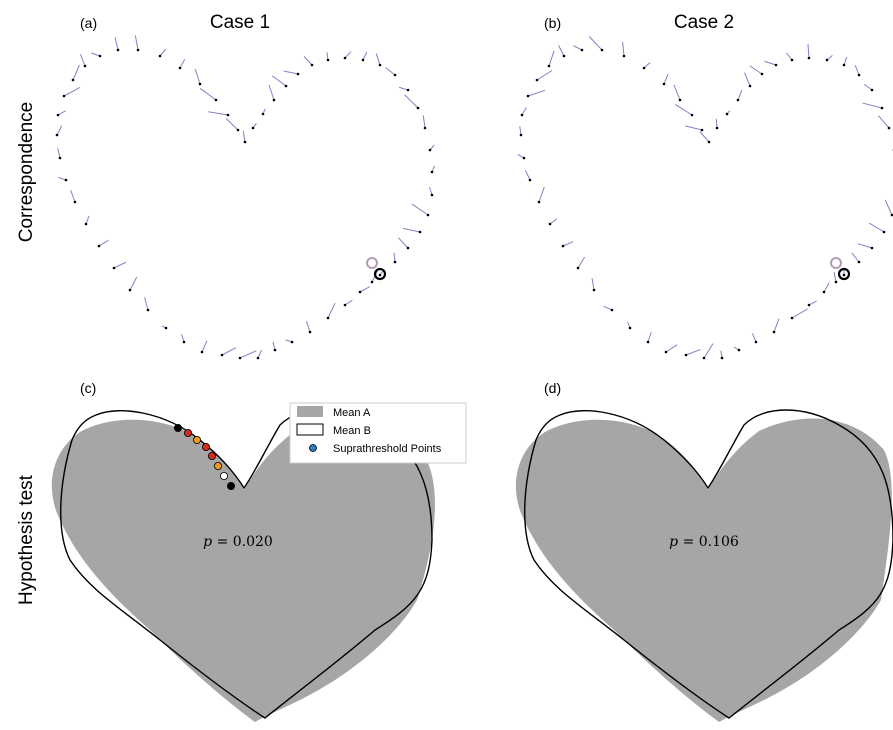 The height and width of the screenshot is (730, 893). What do you see at coordinates (704, 542) in the screenshot?
I see `p-value-d: p = 0.106` at bounding box center [704, 542].